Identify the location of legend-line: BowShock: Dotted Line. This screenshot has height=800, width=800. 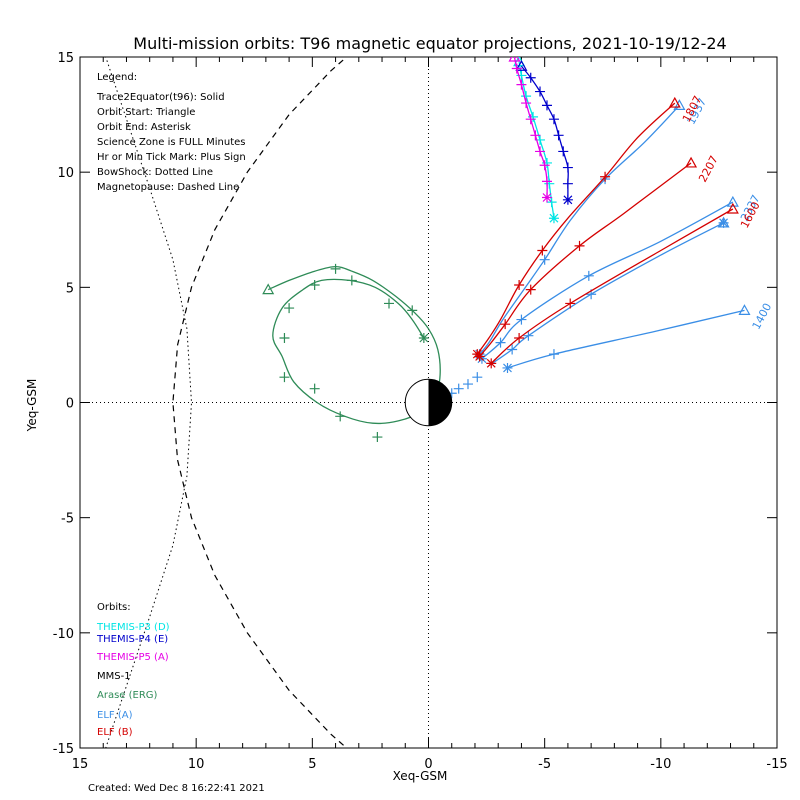
(155, 172).